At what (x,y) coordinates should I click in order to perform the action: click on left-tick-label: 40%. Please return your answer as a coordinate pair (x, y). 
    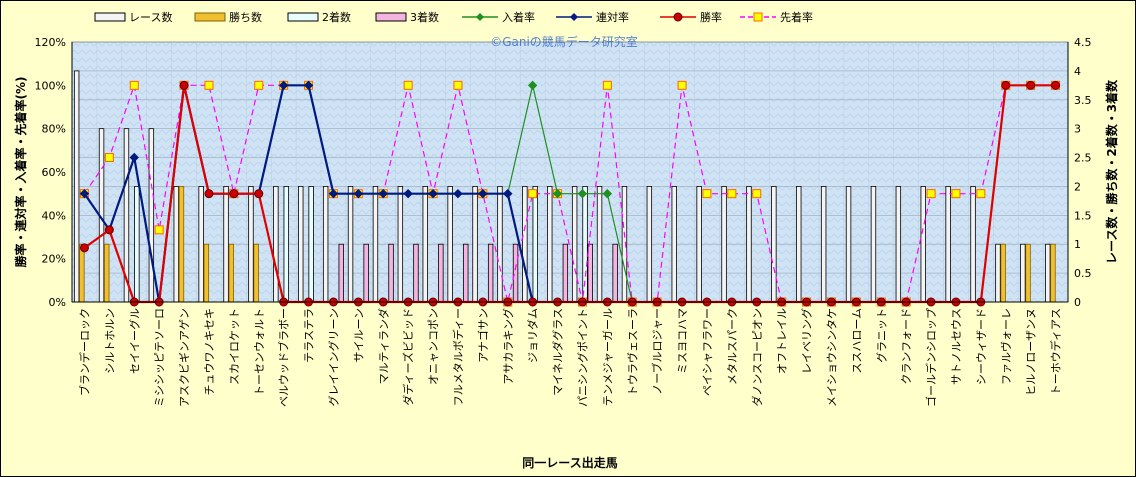
    Looking at the image, I should click on (54, 215).